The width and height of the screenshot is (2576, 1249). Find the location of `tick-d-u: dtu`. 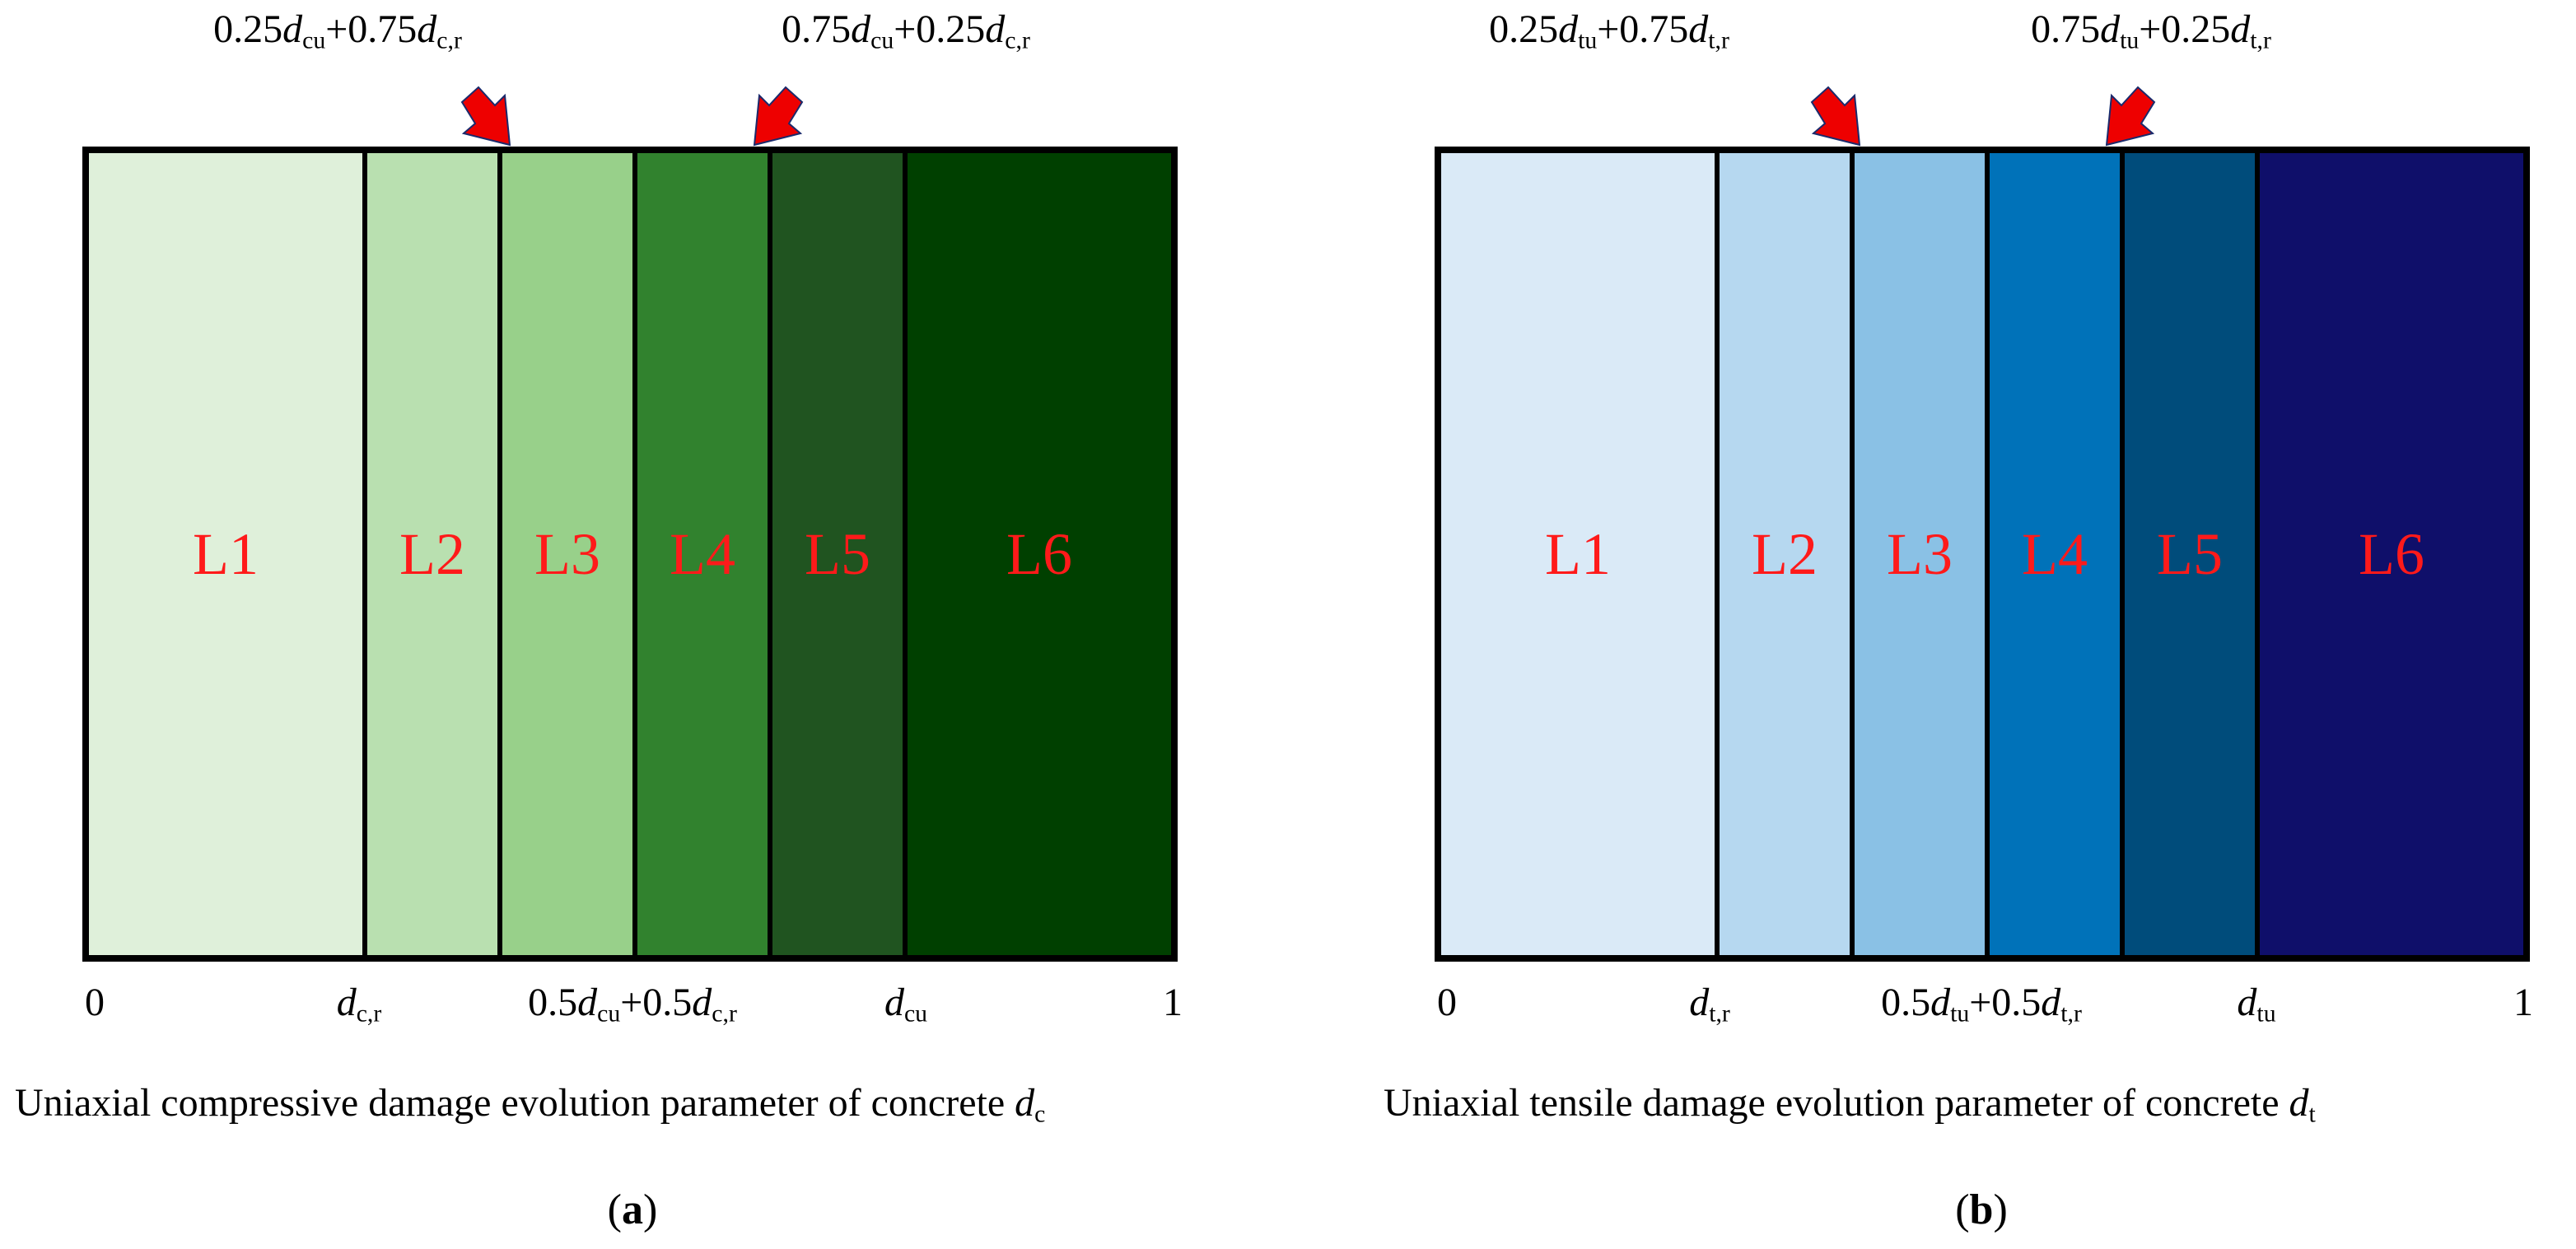

tick-d-u: dtu is located at coordinates (2256, 1004).